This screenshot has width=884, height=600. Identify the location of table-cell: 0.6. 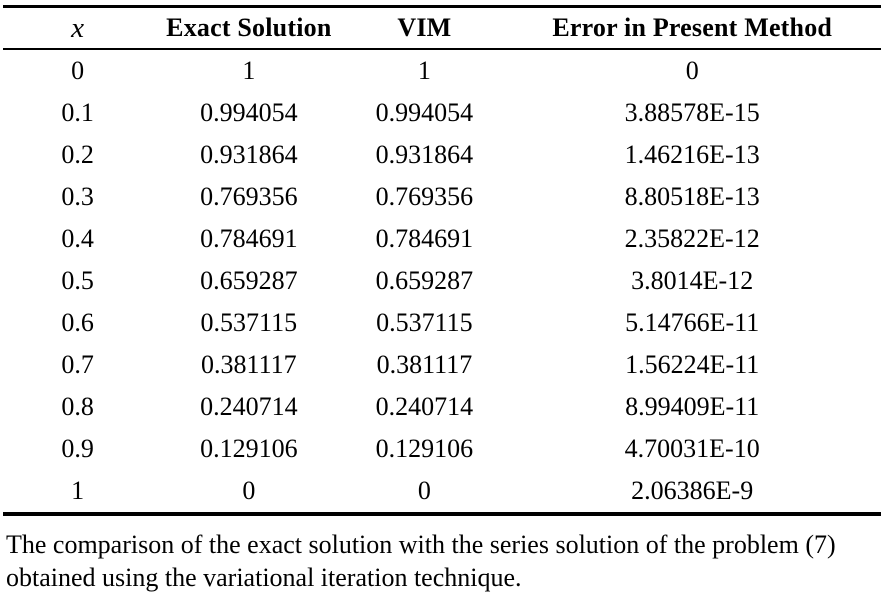
(77, 322).